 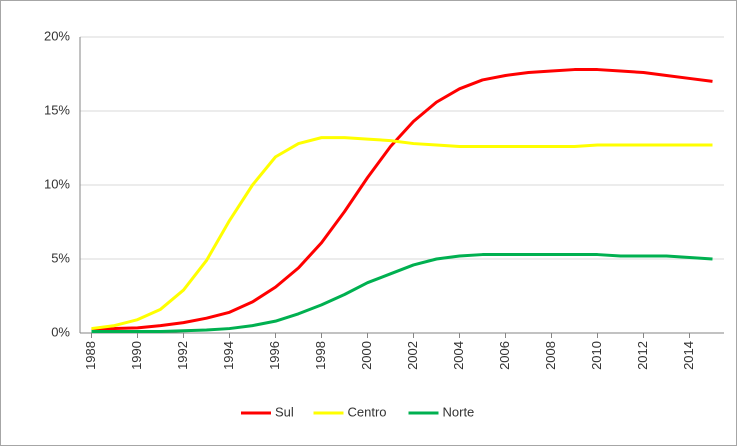 I want to click on x-tick-label: 2014, so click(x=688, y=355).